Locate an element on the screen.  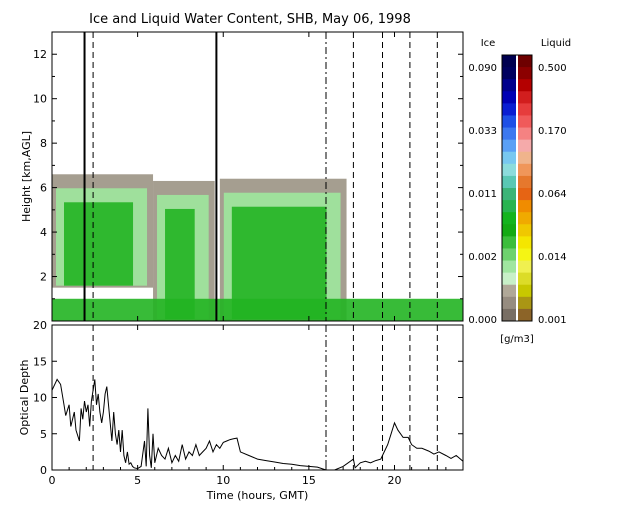
colorbar-ice-tick: 0.090 is located at coordinates (482, 68).